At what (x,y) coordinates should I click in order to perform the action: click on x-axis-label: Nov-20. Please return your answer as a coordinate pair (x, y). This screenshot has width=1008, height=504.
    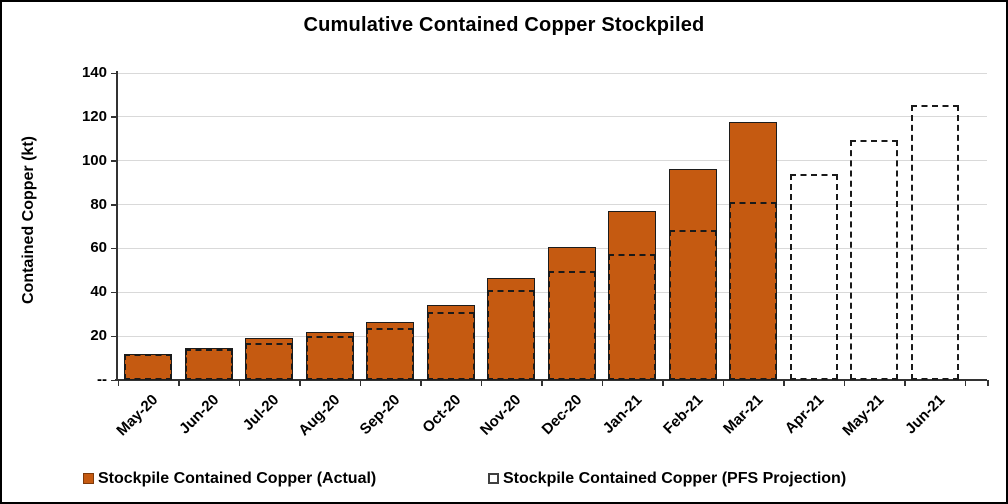
    Looking at the image, I should click on (500, 415).